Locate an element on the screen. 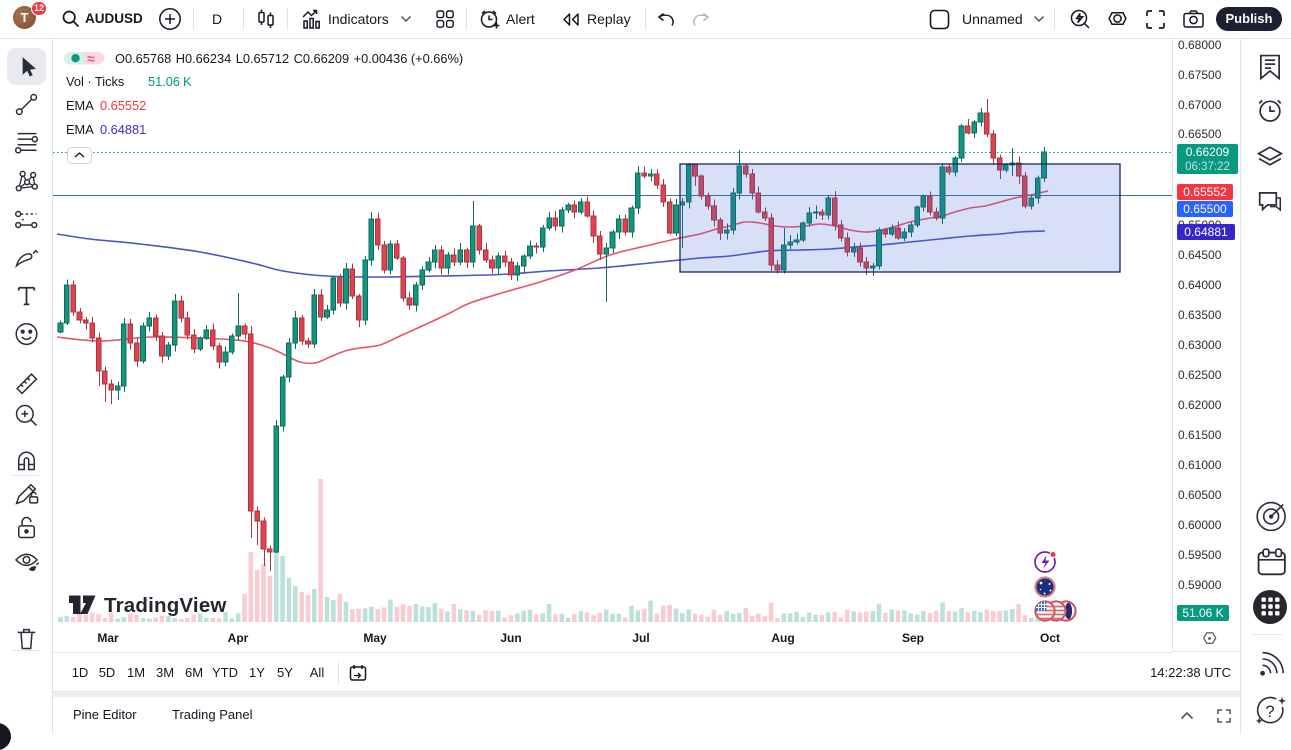  svg-text: 0.65552 is located at coordinates (123, 105).